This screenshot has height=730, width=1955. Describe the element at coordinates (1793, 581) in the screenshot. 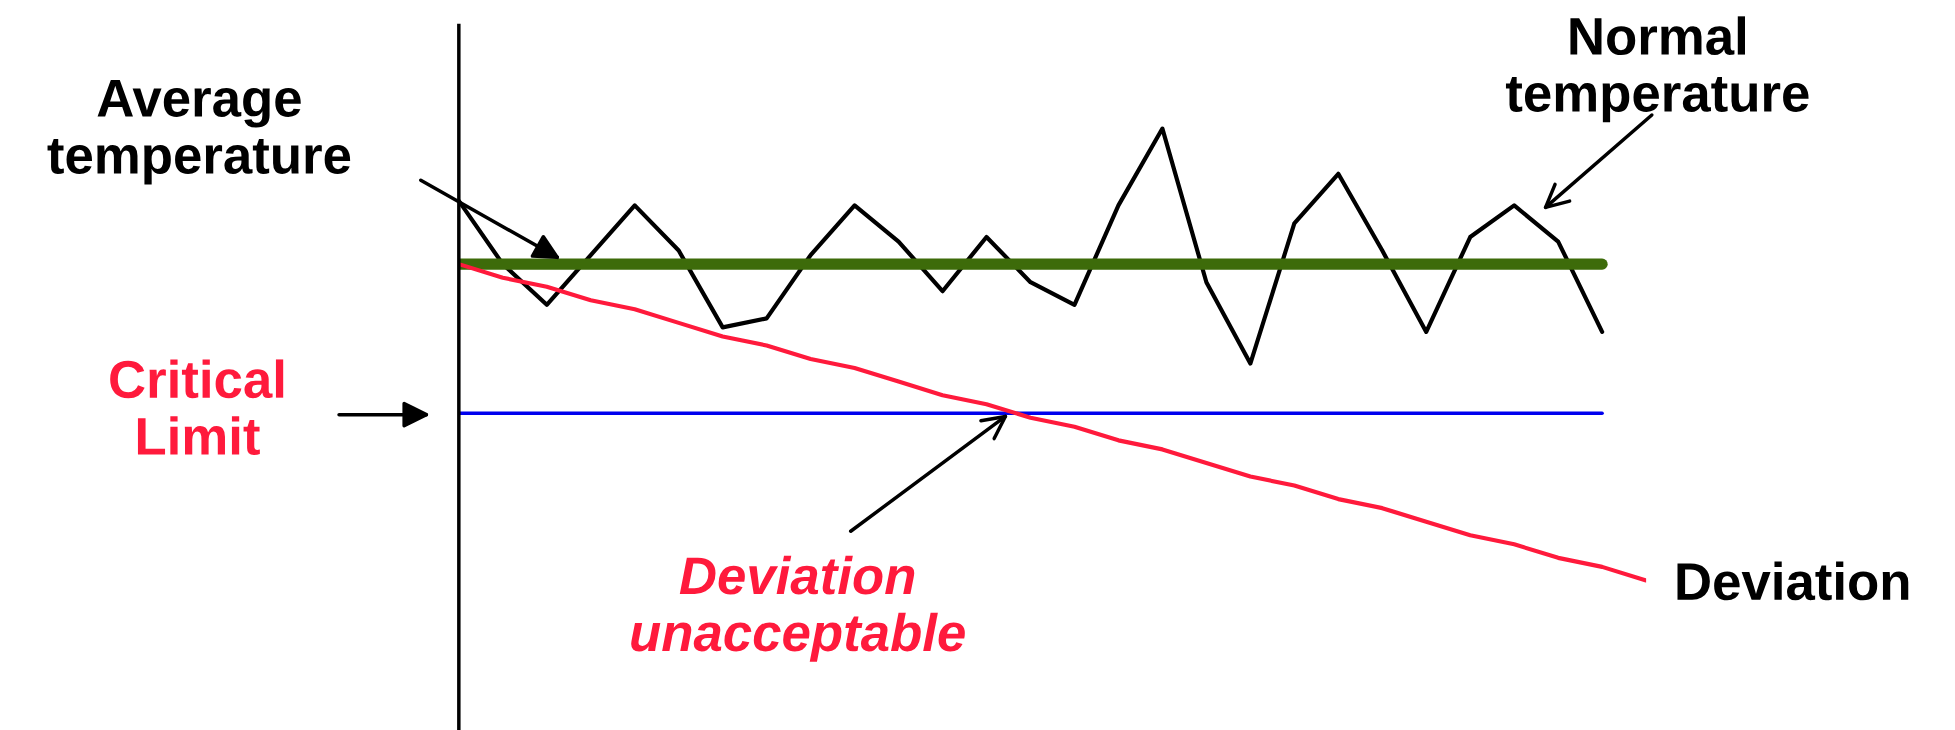

I see `text: Deviation` at that location.